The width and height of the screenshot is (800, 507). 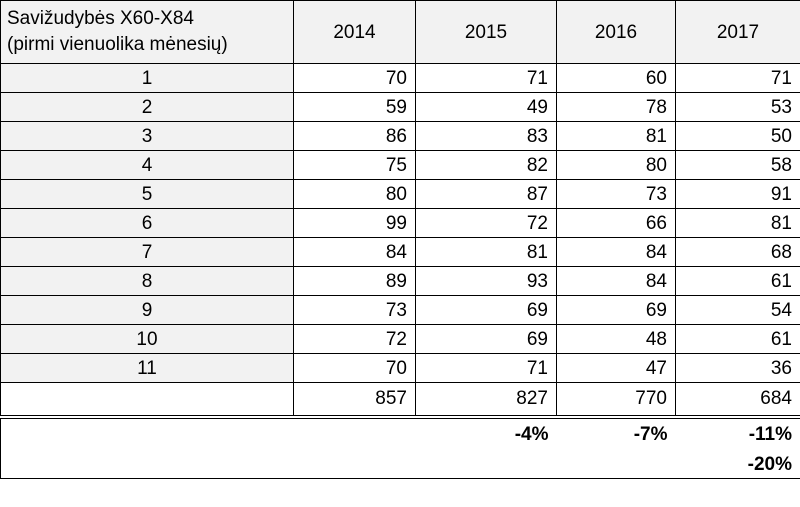 I want to click on totals-row: 857 827 770 684, so click(x=400, y=400).